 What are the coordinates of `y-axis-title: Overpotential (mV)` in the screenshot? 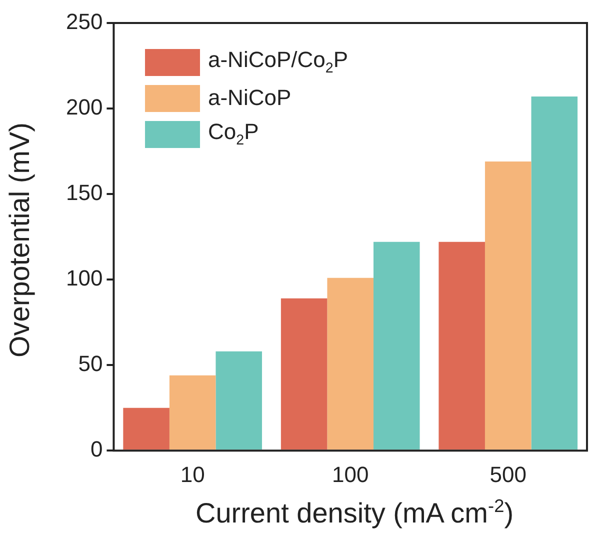 It's located at (20, 240).